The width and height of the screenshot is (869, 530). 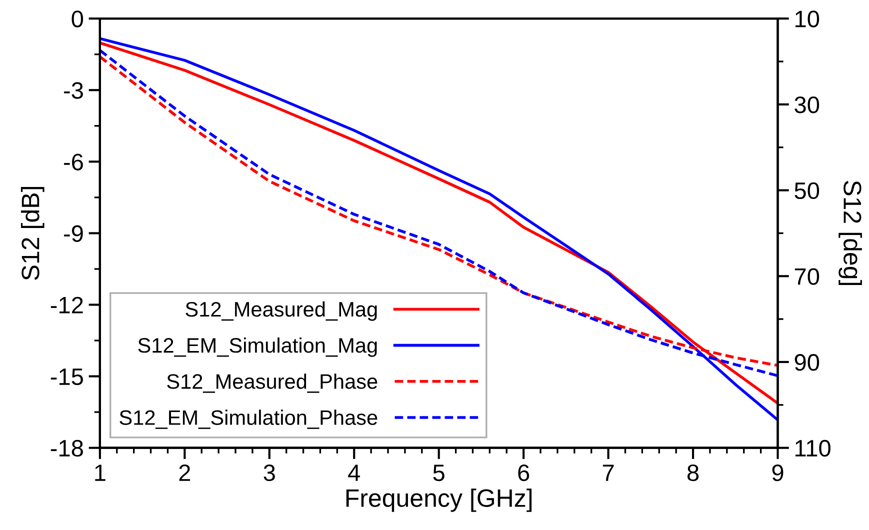 I want to click on y-tick-label: -3, so click(x=73, y=90).